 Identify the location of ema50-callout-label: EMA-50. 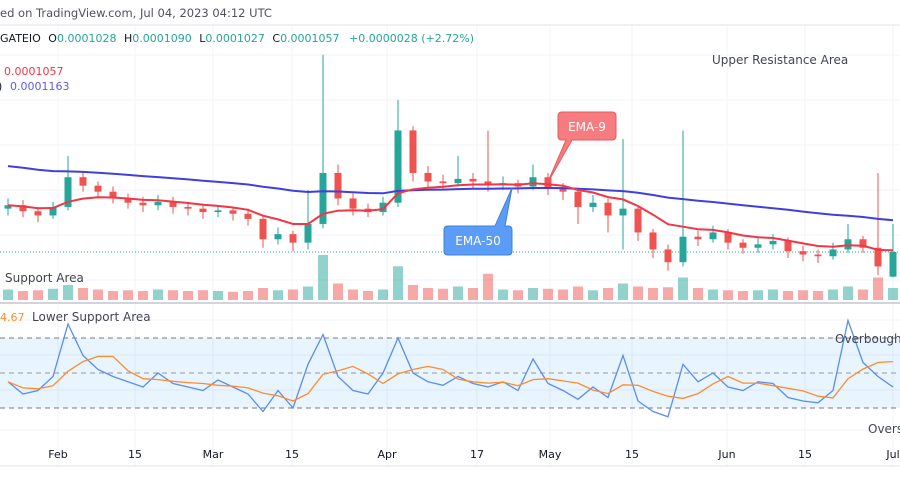
(477, 241).